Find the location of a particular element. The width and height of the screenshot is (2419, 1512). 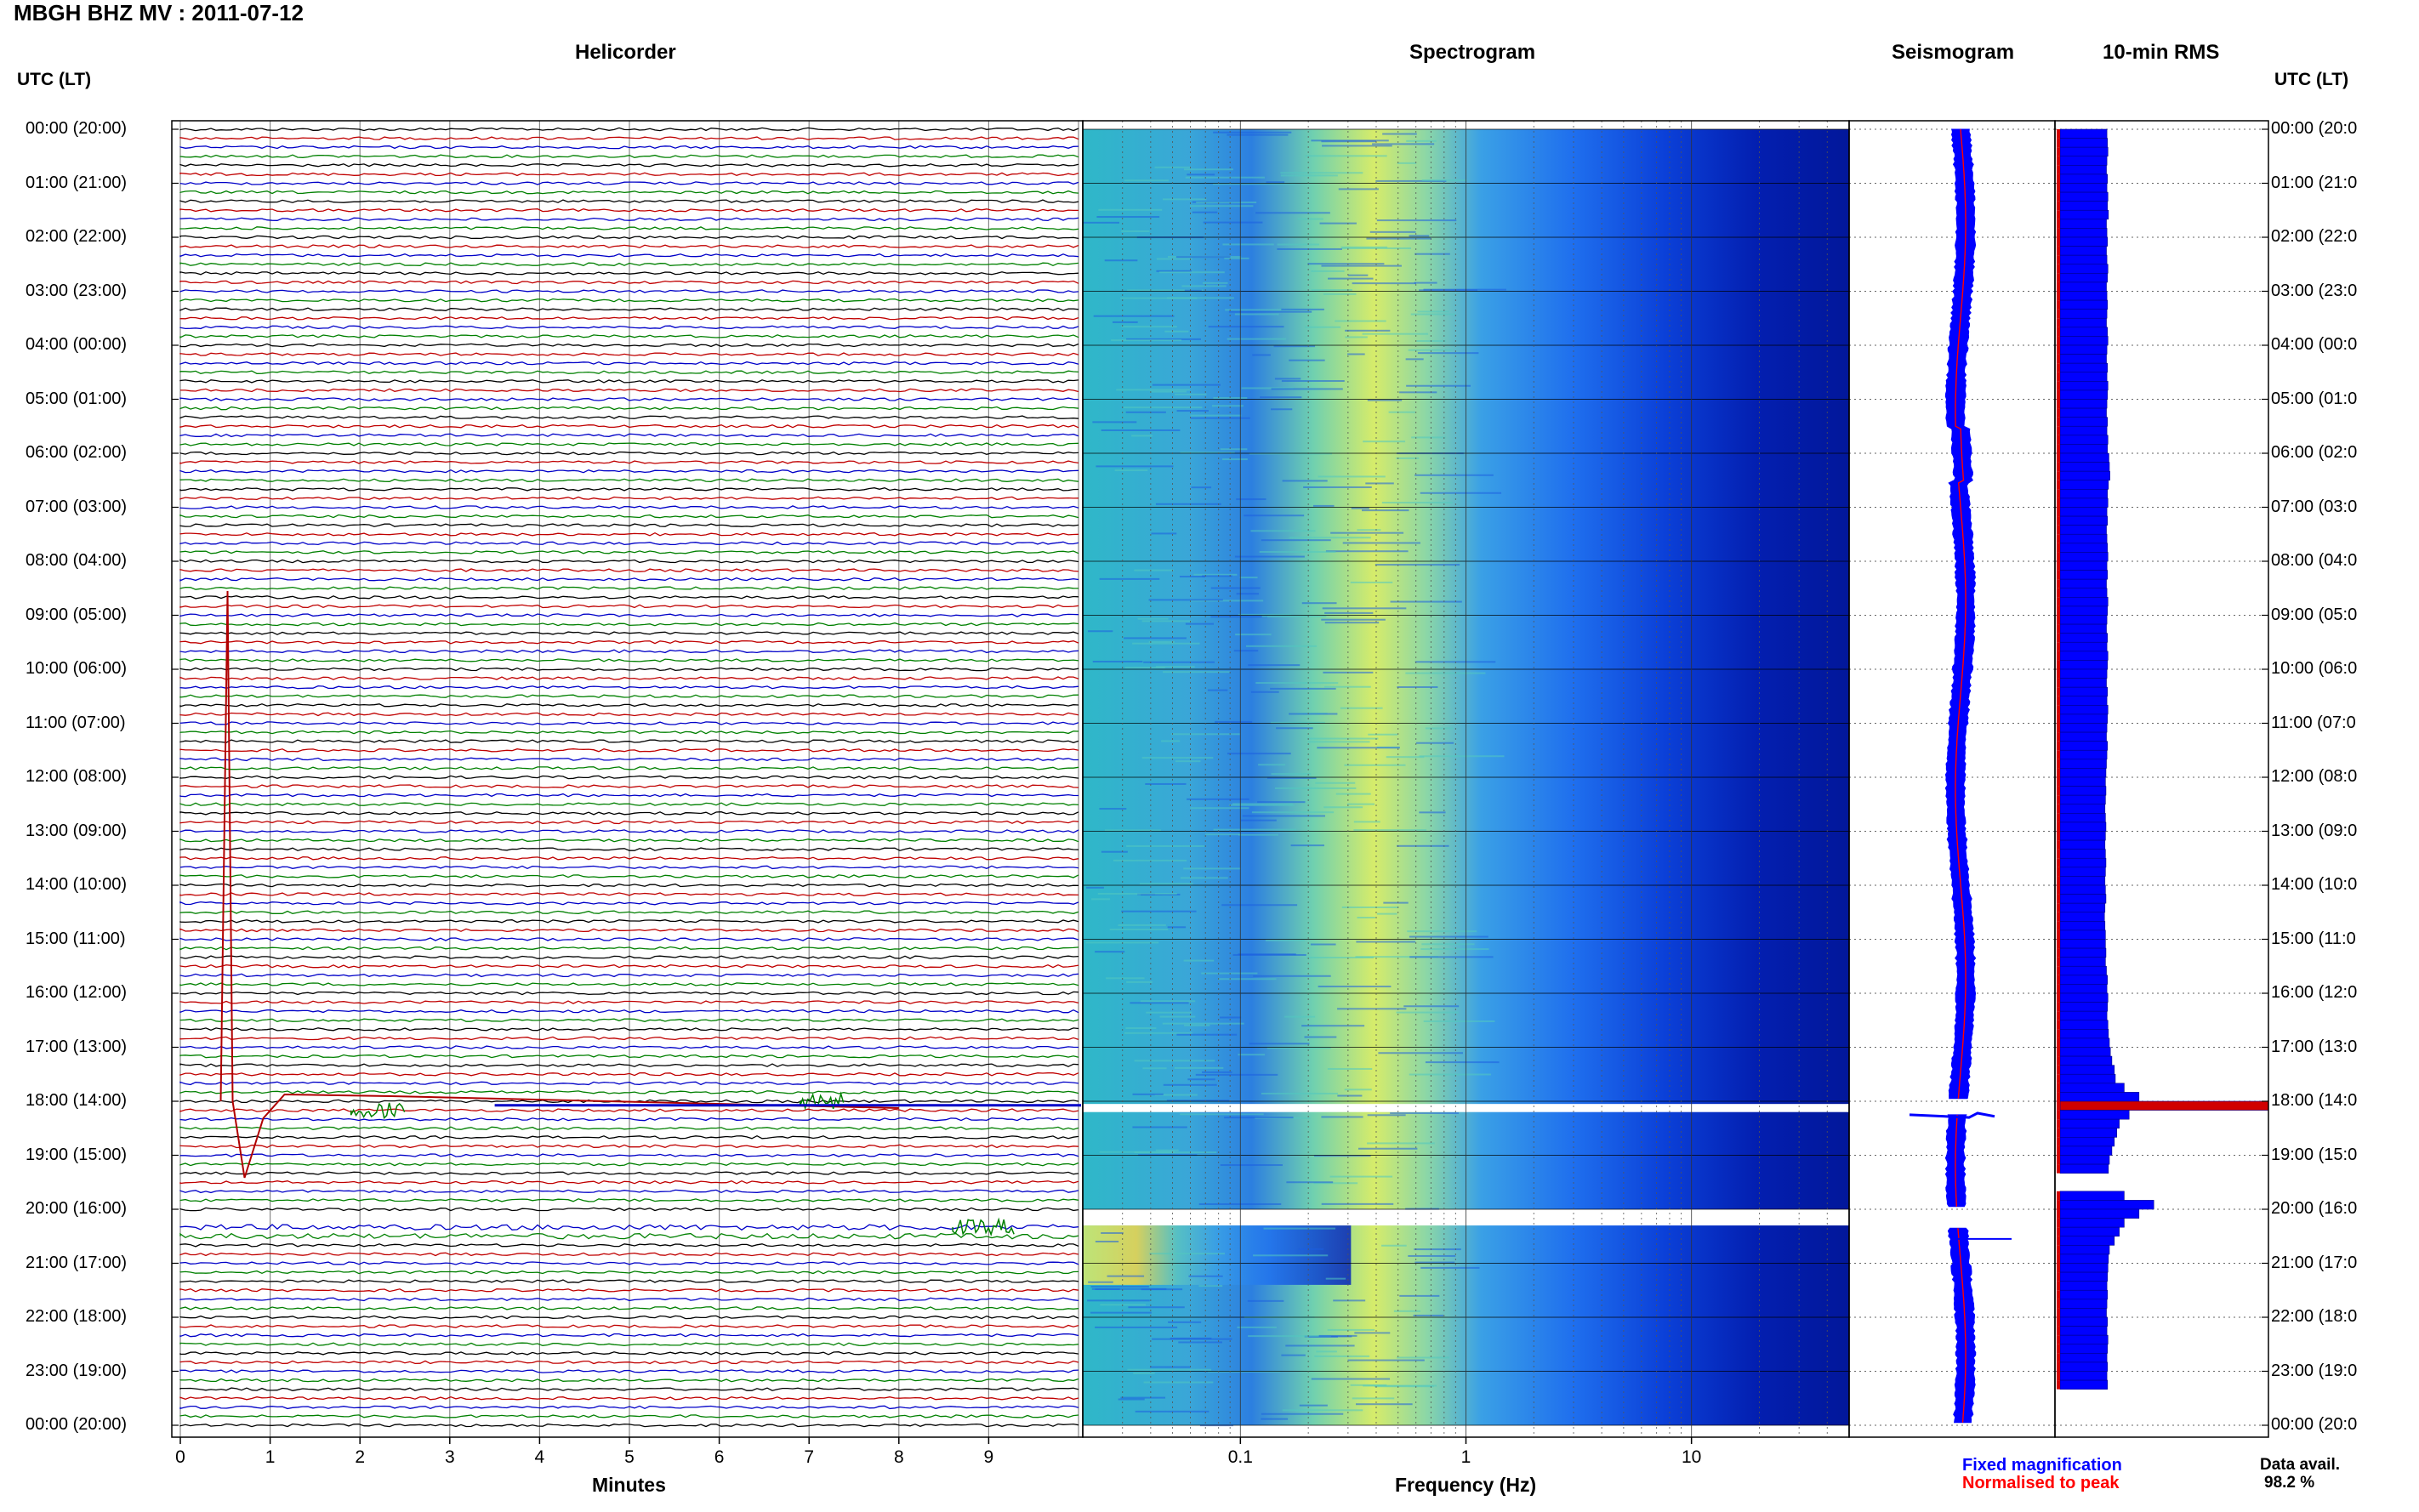

left-time-label: 12:00 (08:00) is located at coordinates (76, 776).